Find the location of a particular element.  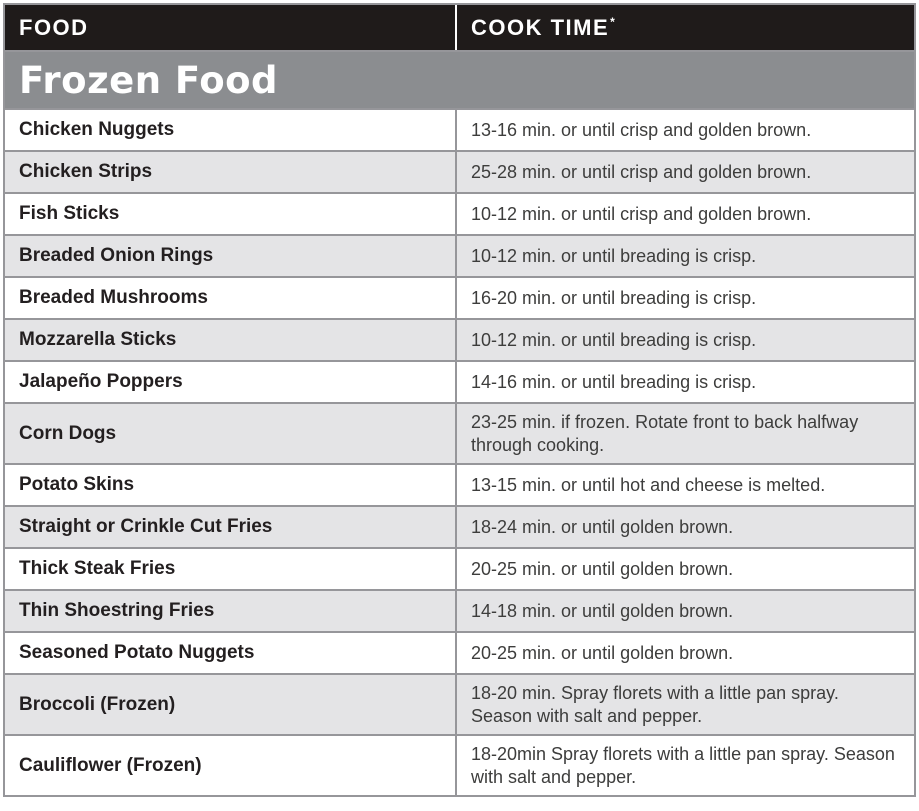

food-name: Jalapeño Poppers is located at coordinates (101, 381).